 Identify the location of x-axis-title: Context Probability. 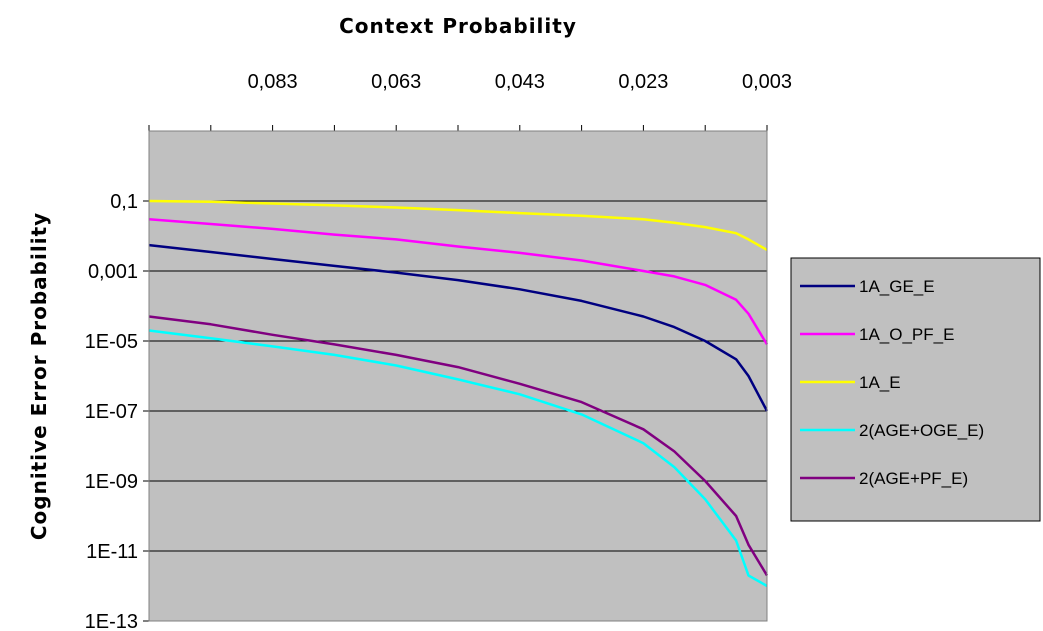
(458, 26).